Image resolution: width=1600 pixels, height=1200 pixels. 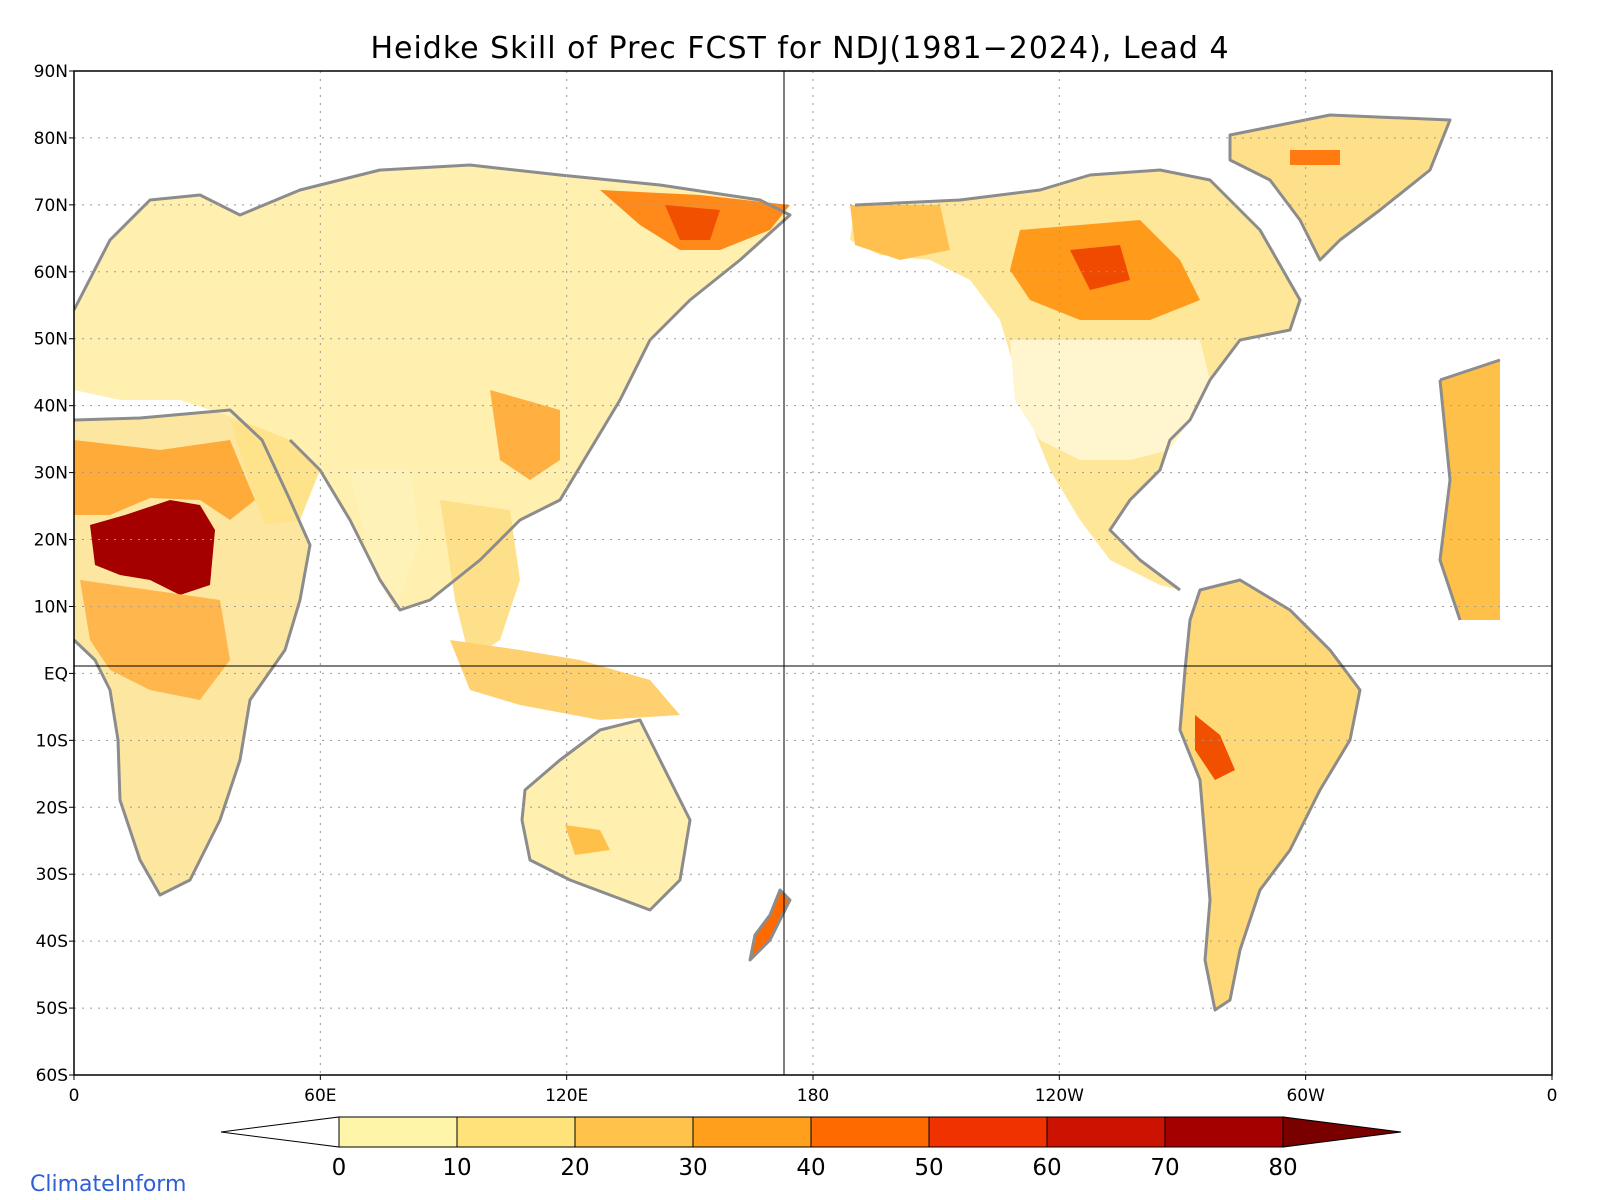 I want to click on longitude-labels: 0 60E 120E 180 120W 60W 0, so click(x=813, y=1090).